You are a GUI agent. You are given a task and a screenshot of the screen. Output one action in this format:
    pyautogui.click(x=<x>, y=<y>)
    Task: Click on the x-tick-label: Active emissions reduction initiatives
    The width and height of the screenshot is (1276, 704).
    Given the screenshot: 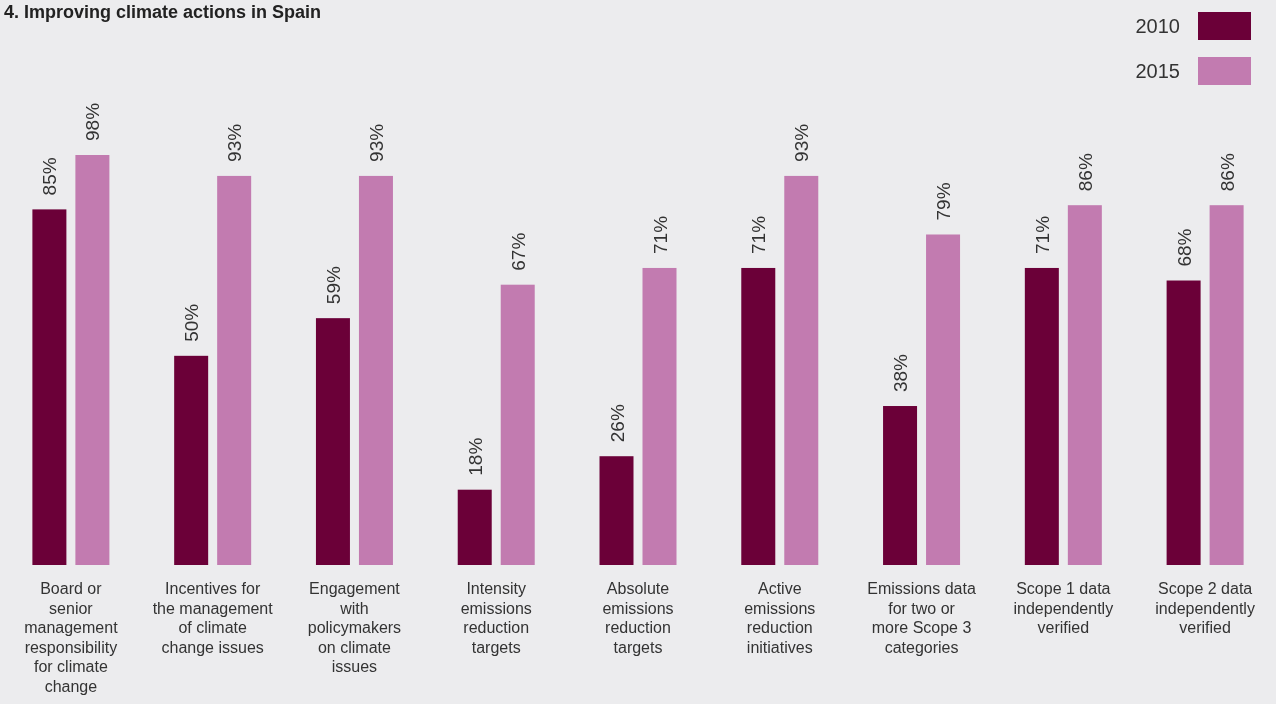 What is the action you would take?
    pyautogui.click(x=780, y=618)
    